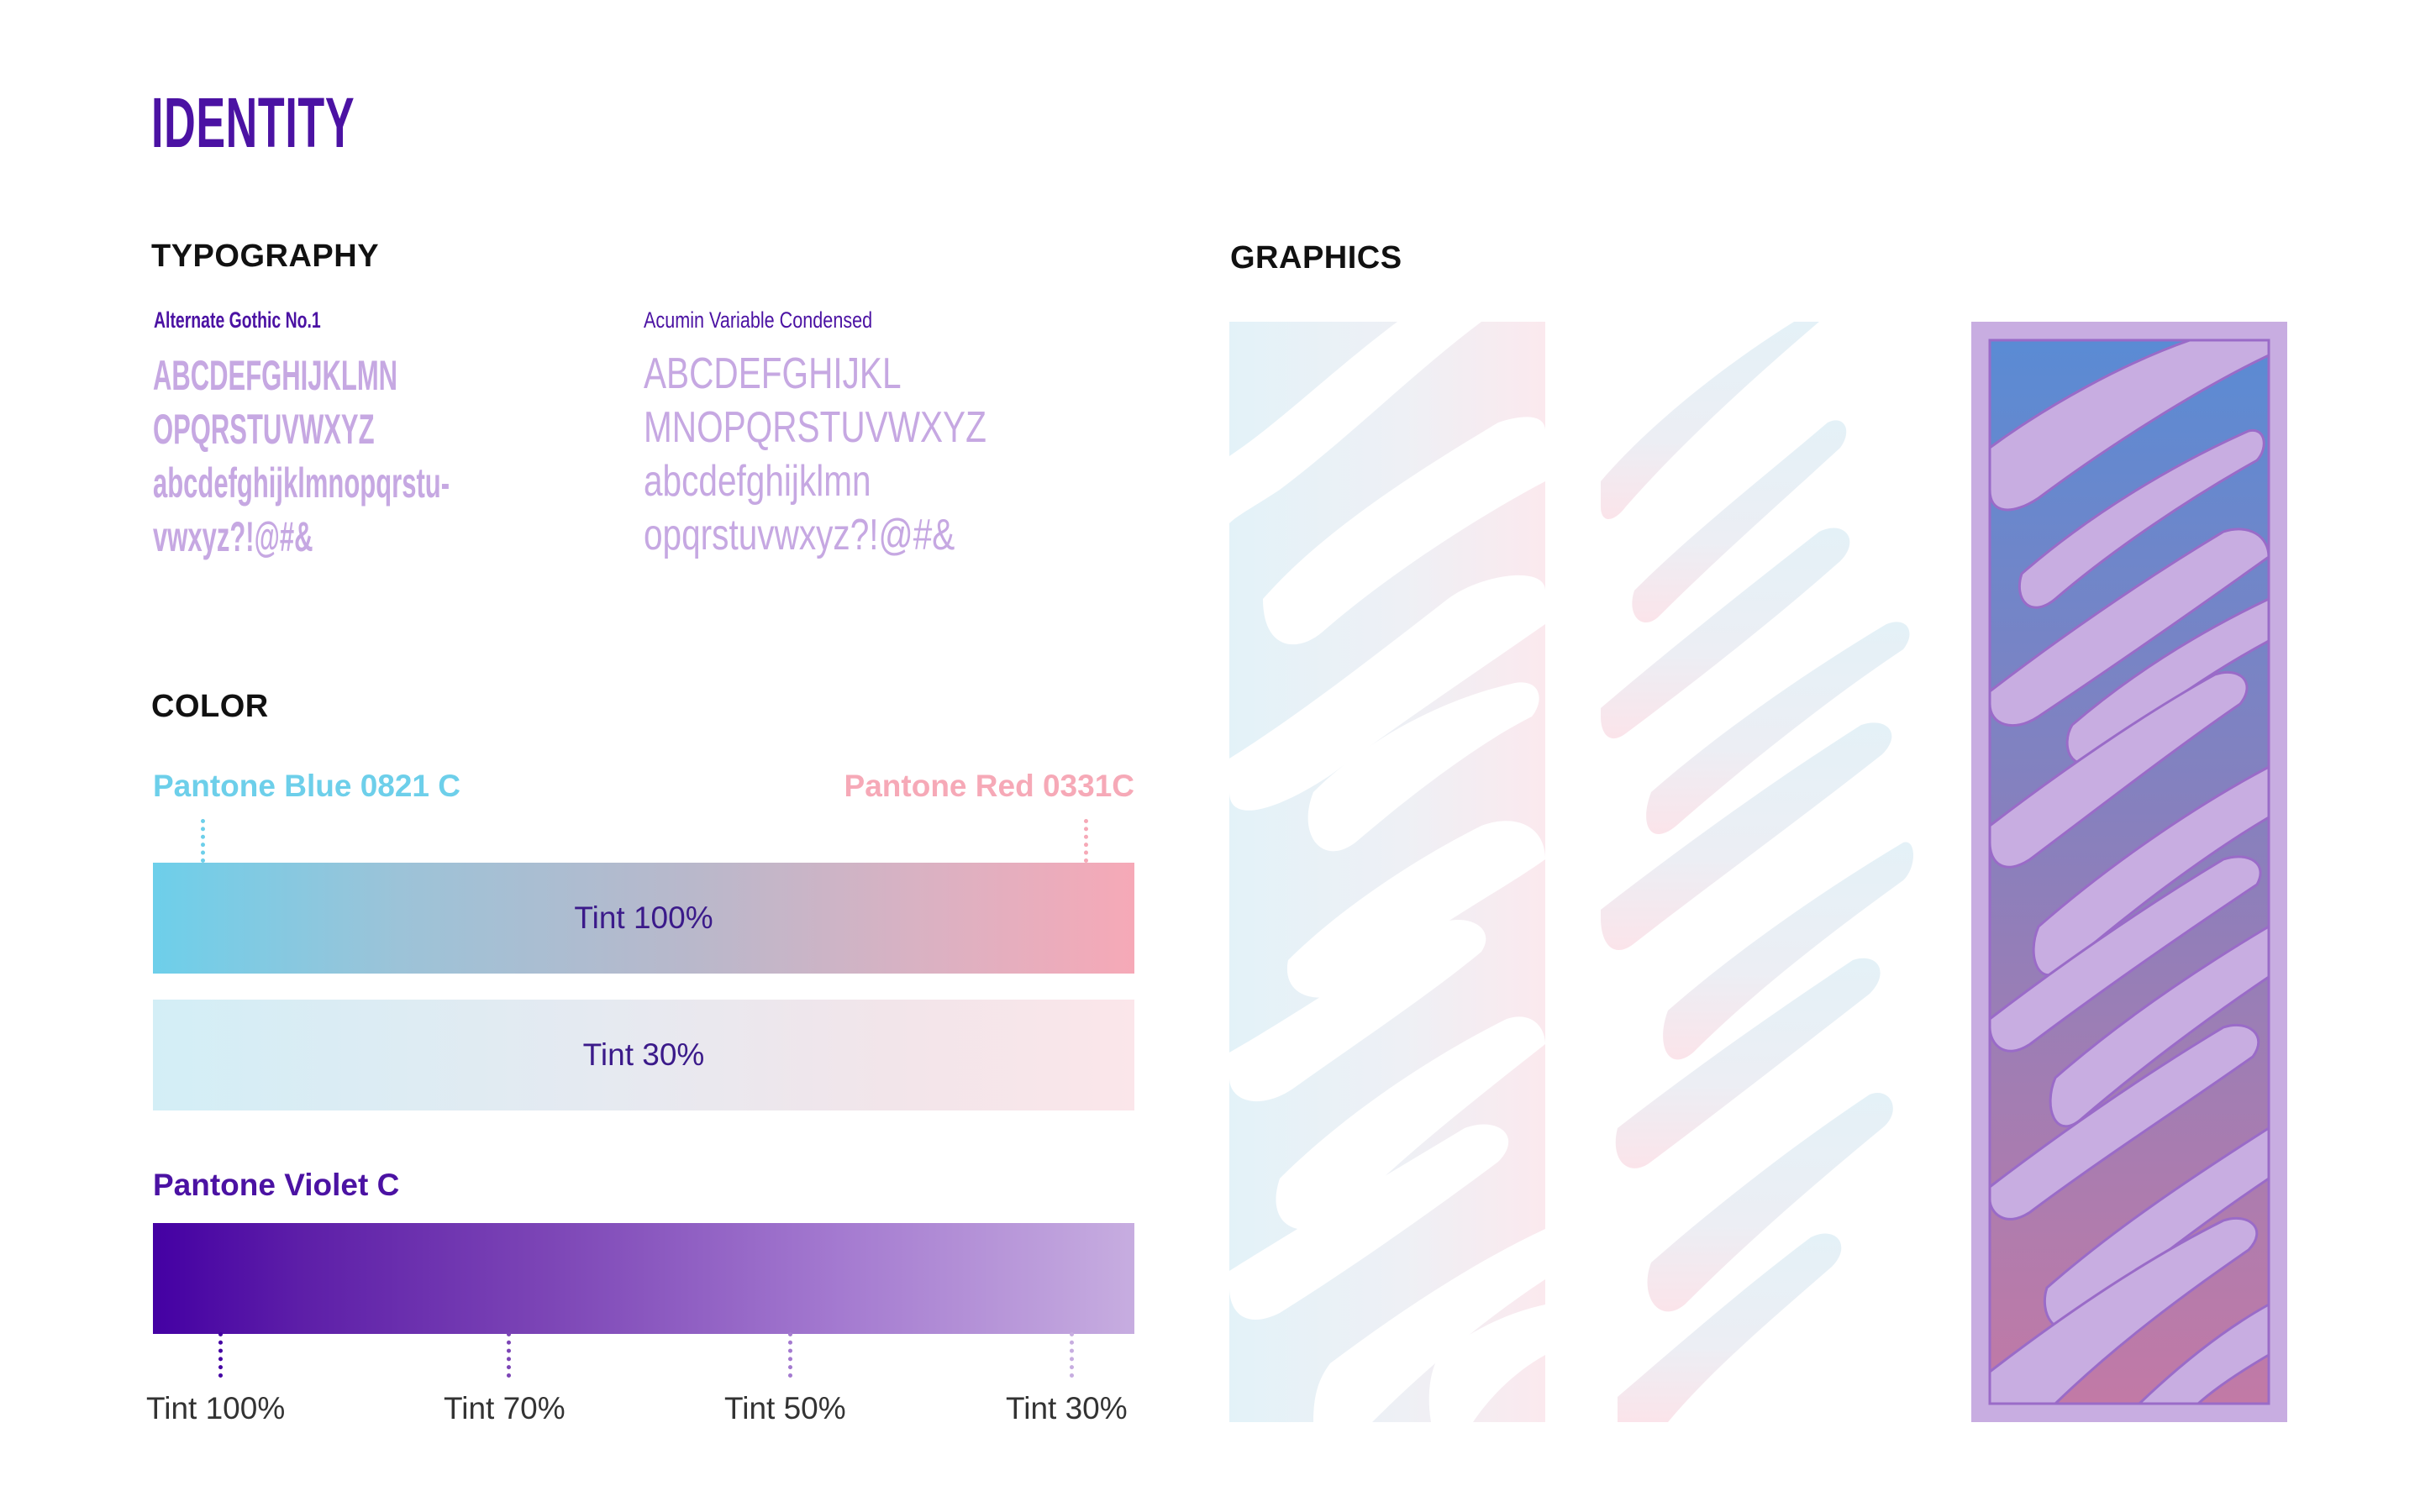  Describe the element at coordinates (773, 373) in the screenshot. I see `specimen-line: ABCDEFGHIJKL` at that location.